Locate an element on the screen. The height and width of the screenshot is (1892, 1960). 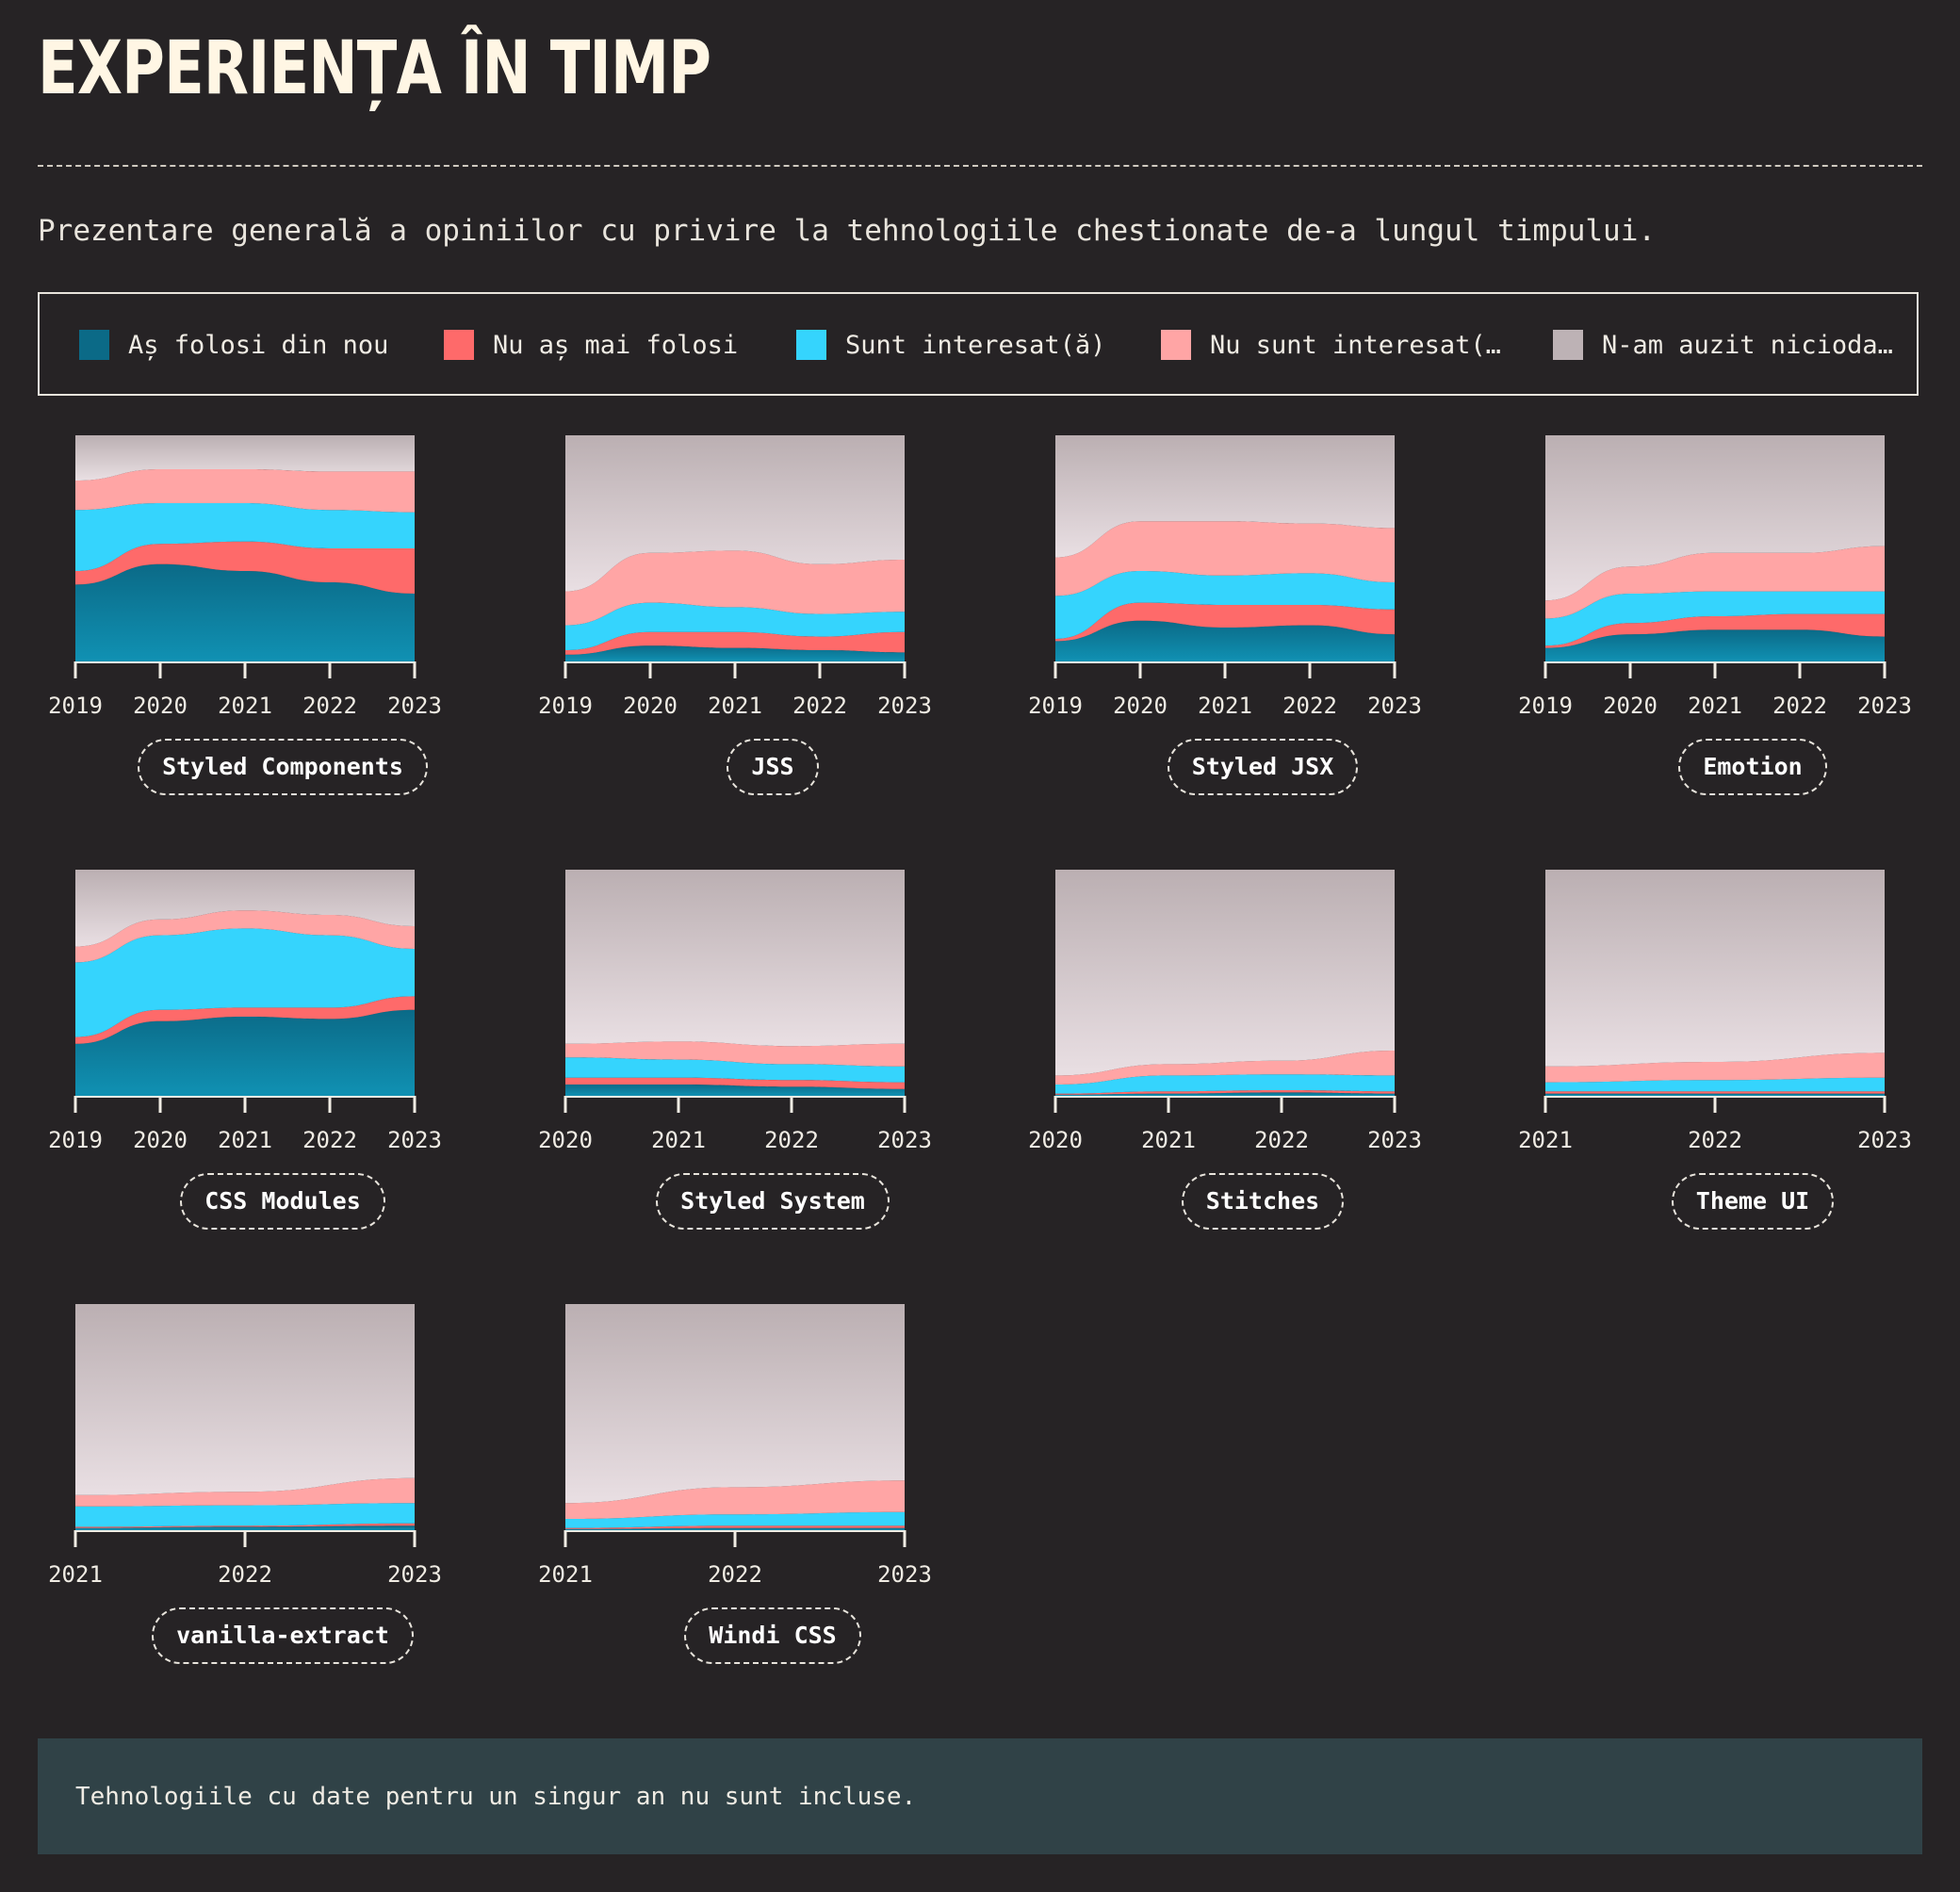
chart-title-pill: vanilla-extract is located at coordinates (283, 1635).